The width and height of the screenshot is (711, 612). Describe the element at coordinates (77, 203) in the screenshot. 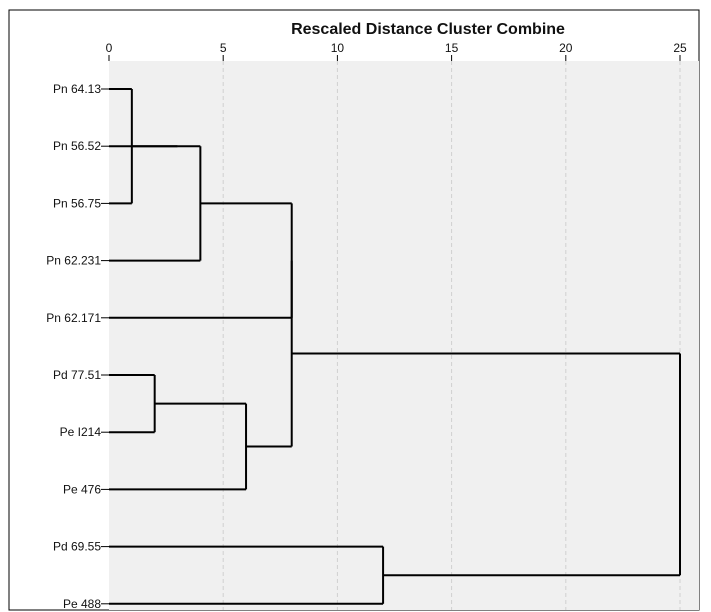

I see `leaf-label: Pn 56.75` at that location.